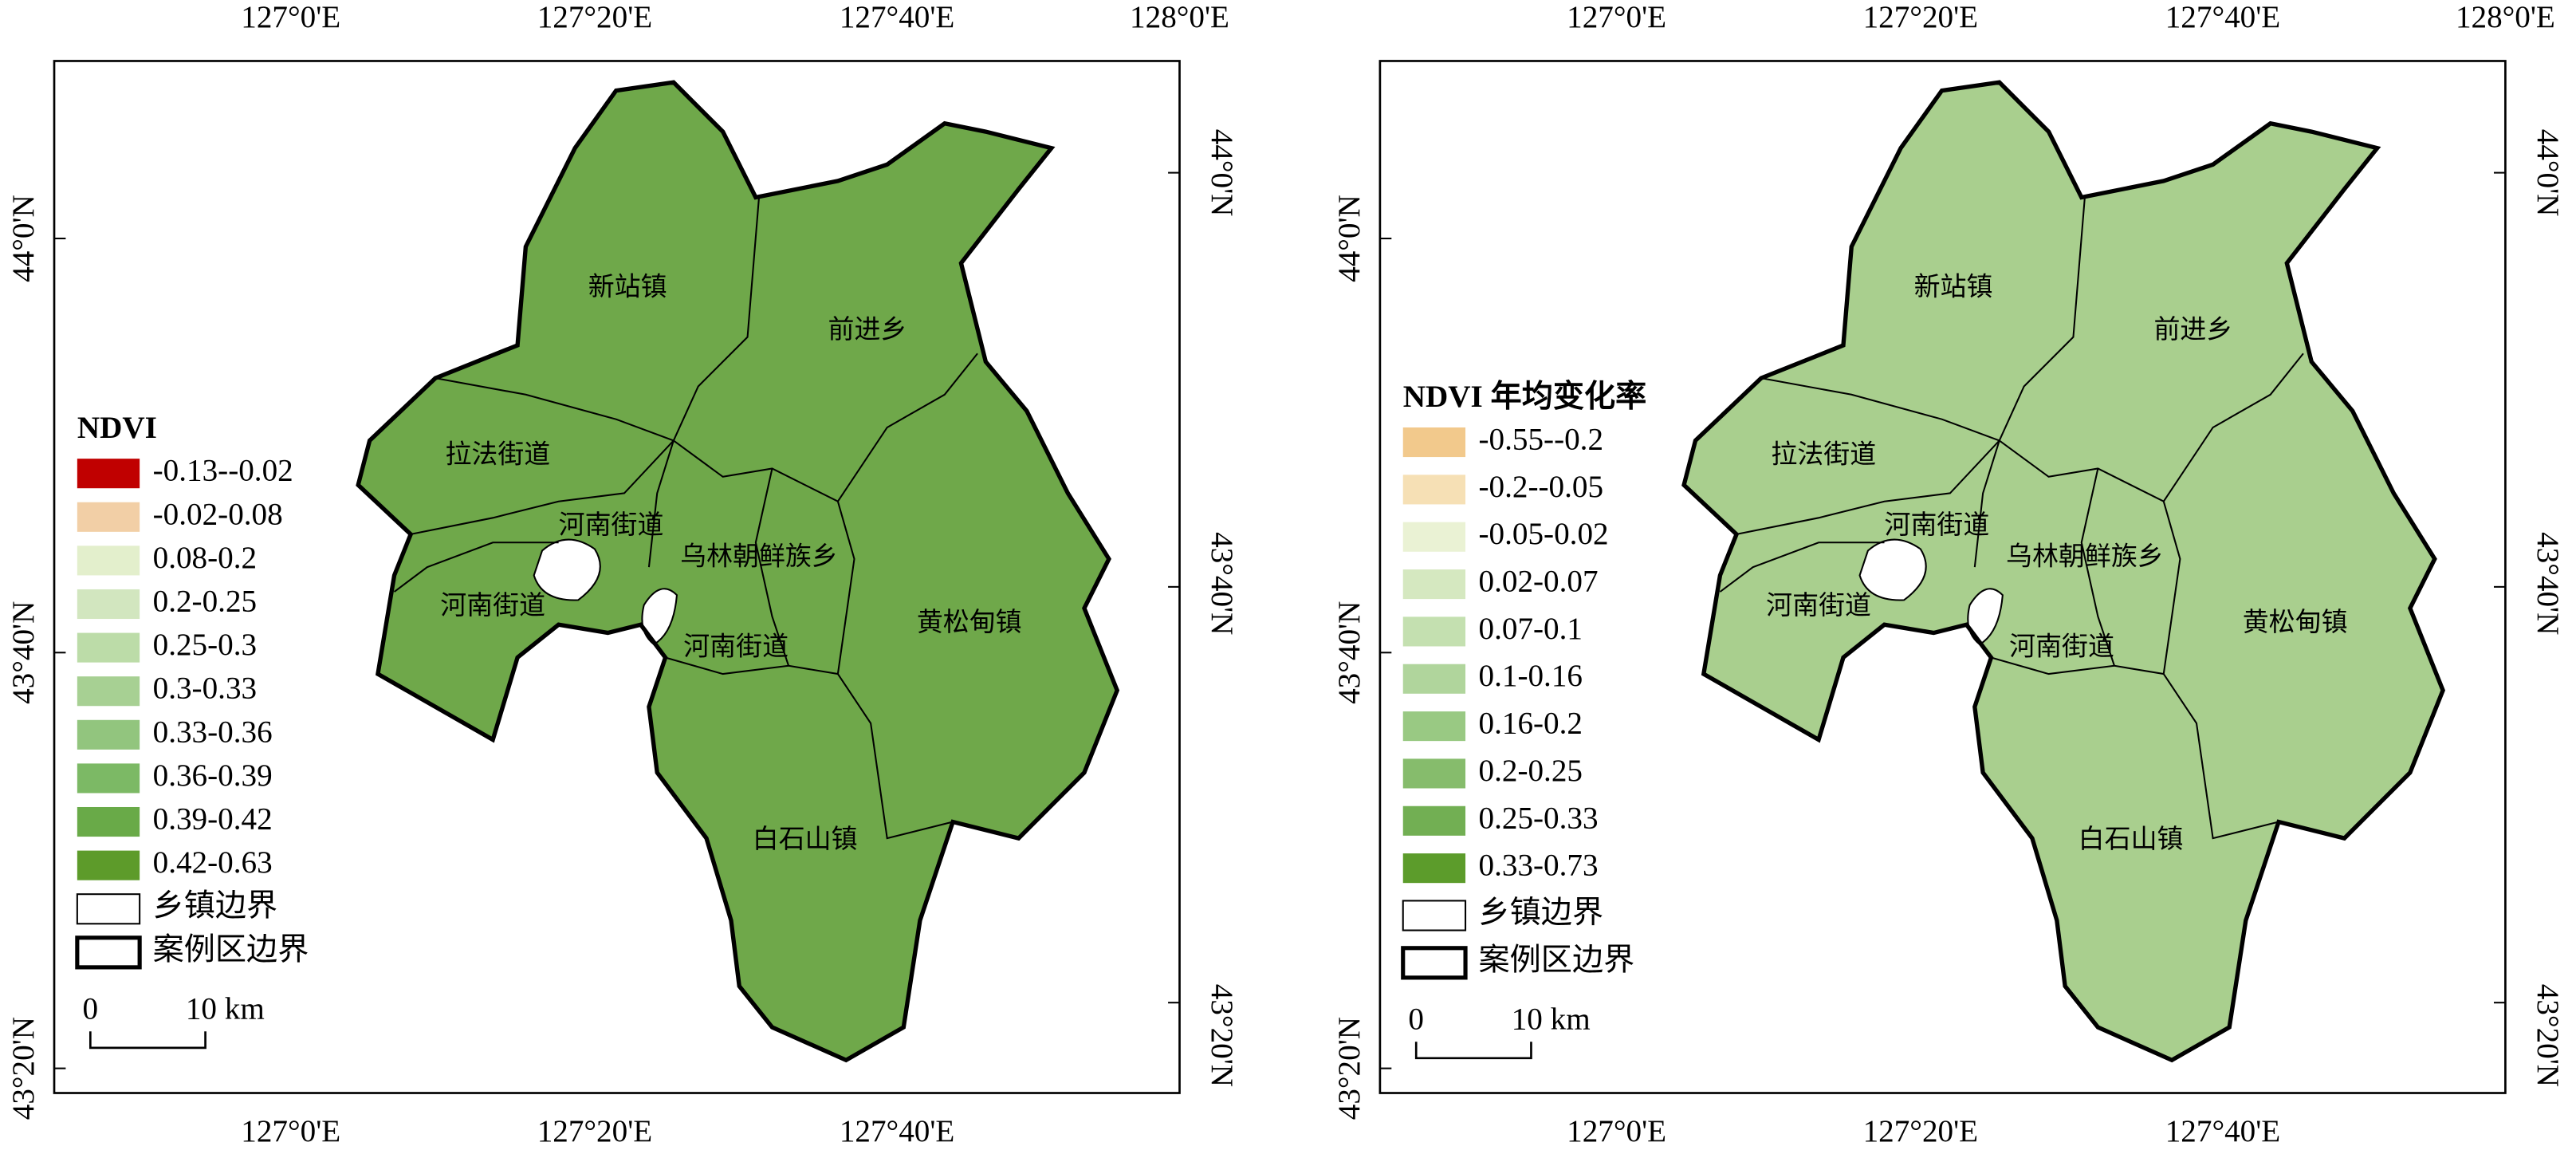 The width and height of the screenshot is (2576, 1154). Describe the element at coordinates (205, 558) in the screenshot. I see `legend-label: 0.08-0.2` at that location.